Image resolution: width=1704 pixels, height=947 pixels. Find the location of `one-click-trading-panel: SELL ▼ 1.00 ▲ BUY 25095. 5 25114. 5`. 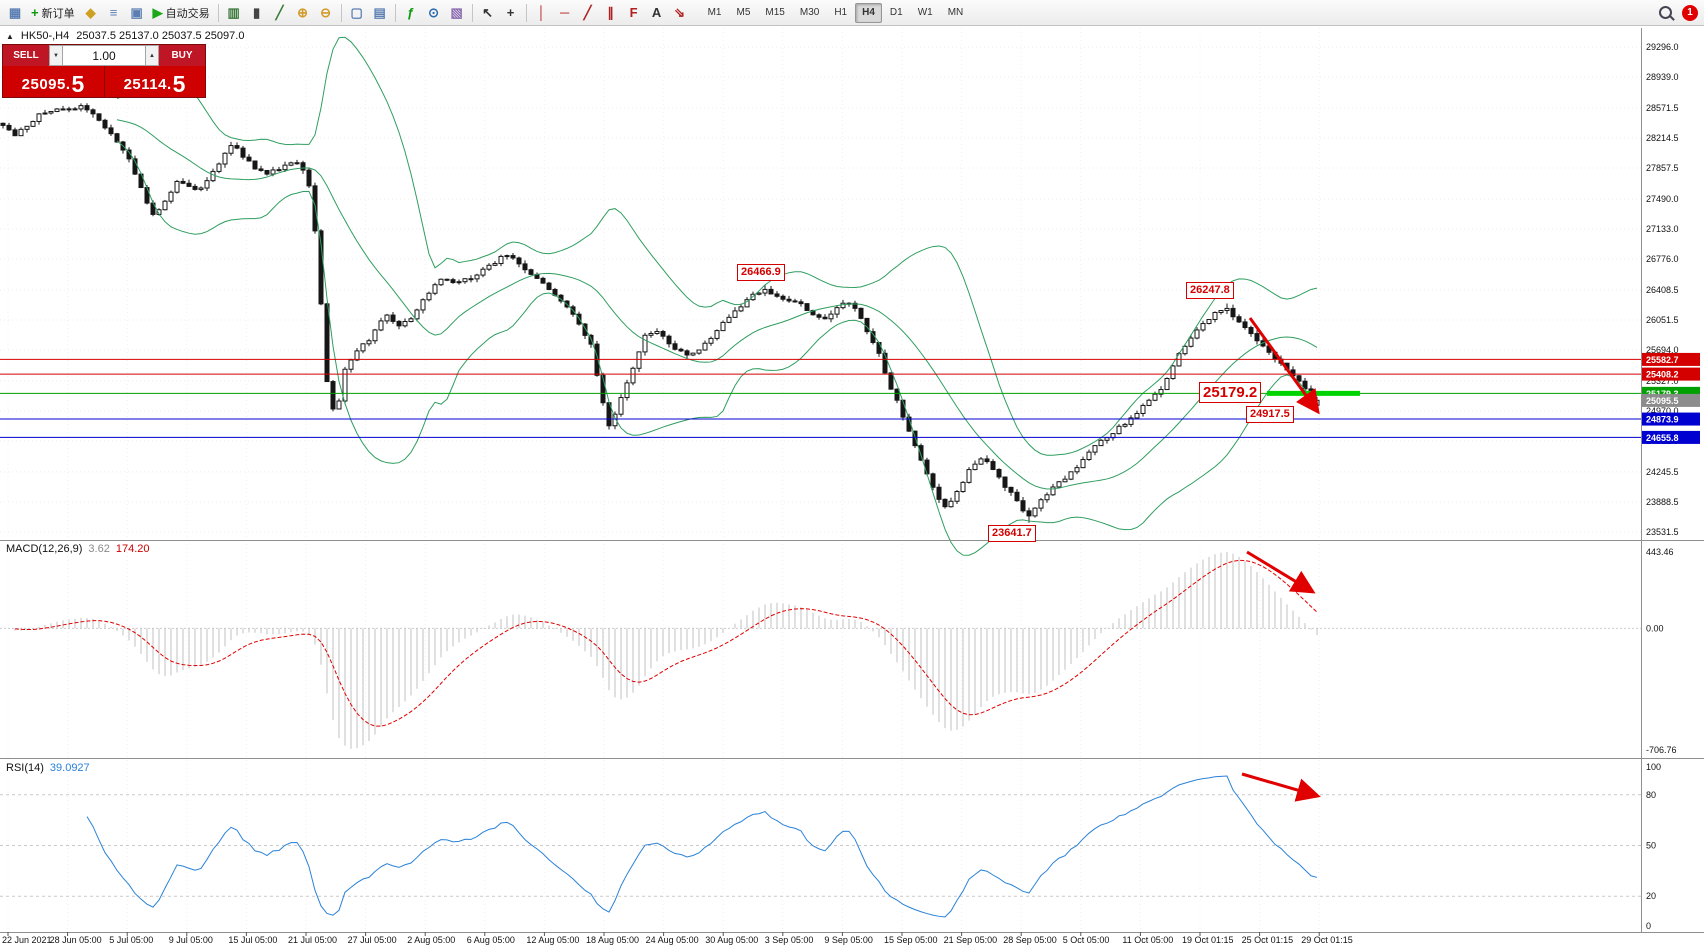

one-click-trading-panel: SELL ▼ 1.00 ▲ BUY 25095. 5 25114. 5 is located at coordinates (104, 71).